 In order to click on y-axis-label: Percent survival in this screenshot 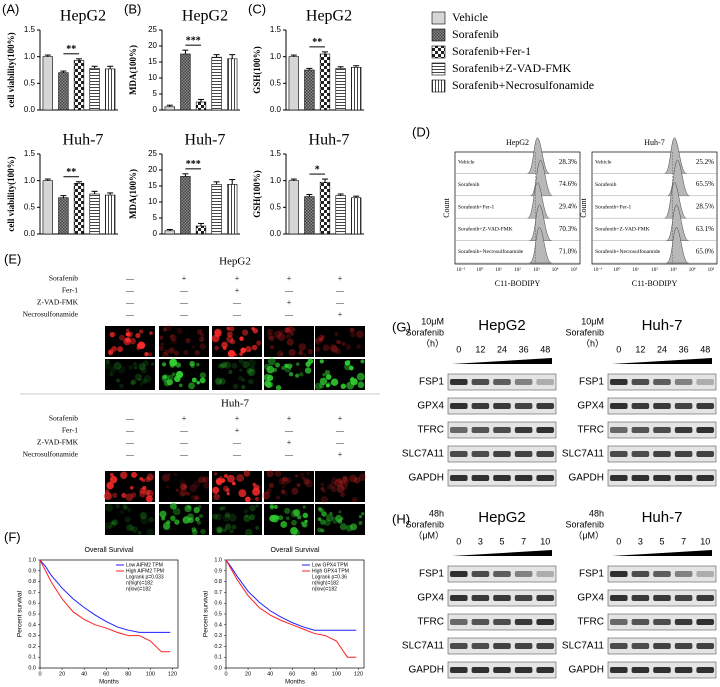, I will do `click(20, 613)`.